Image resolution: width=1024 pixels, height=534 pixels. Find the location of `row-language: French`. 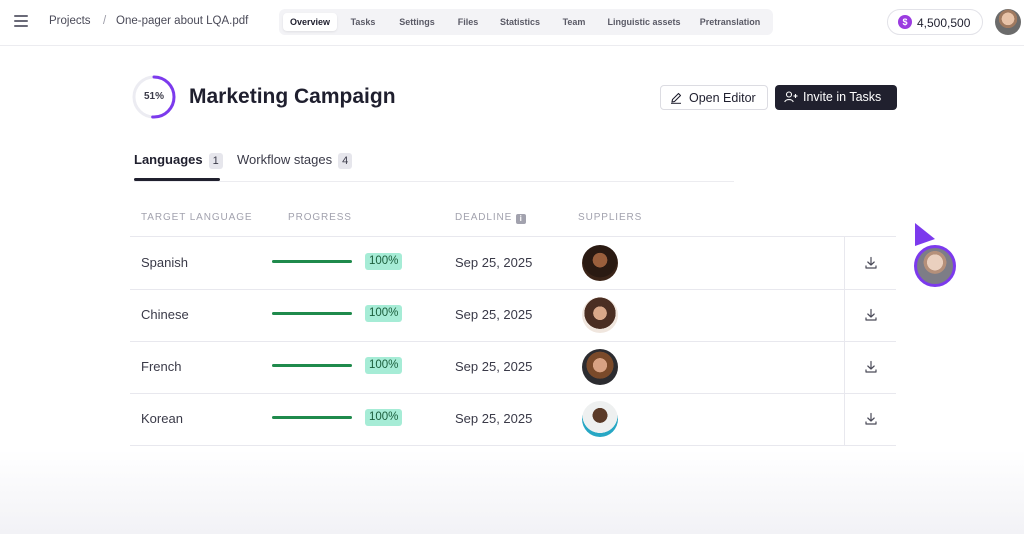

row-language: French is located at coordinates (161, 366).